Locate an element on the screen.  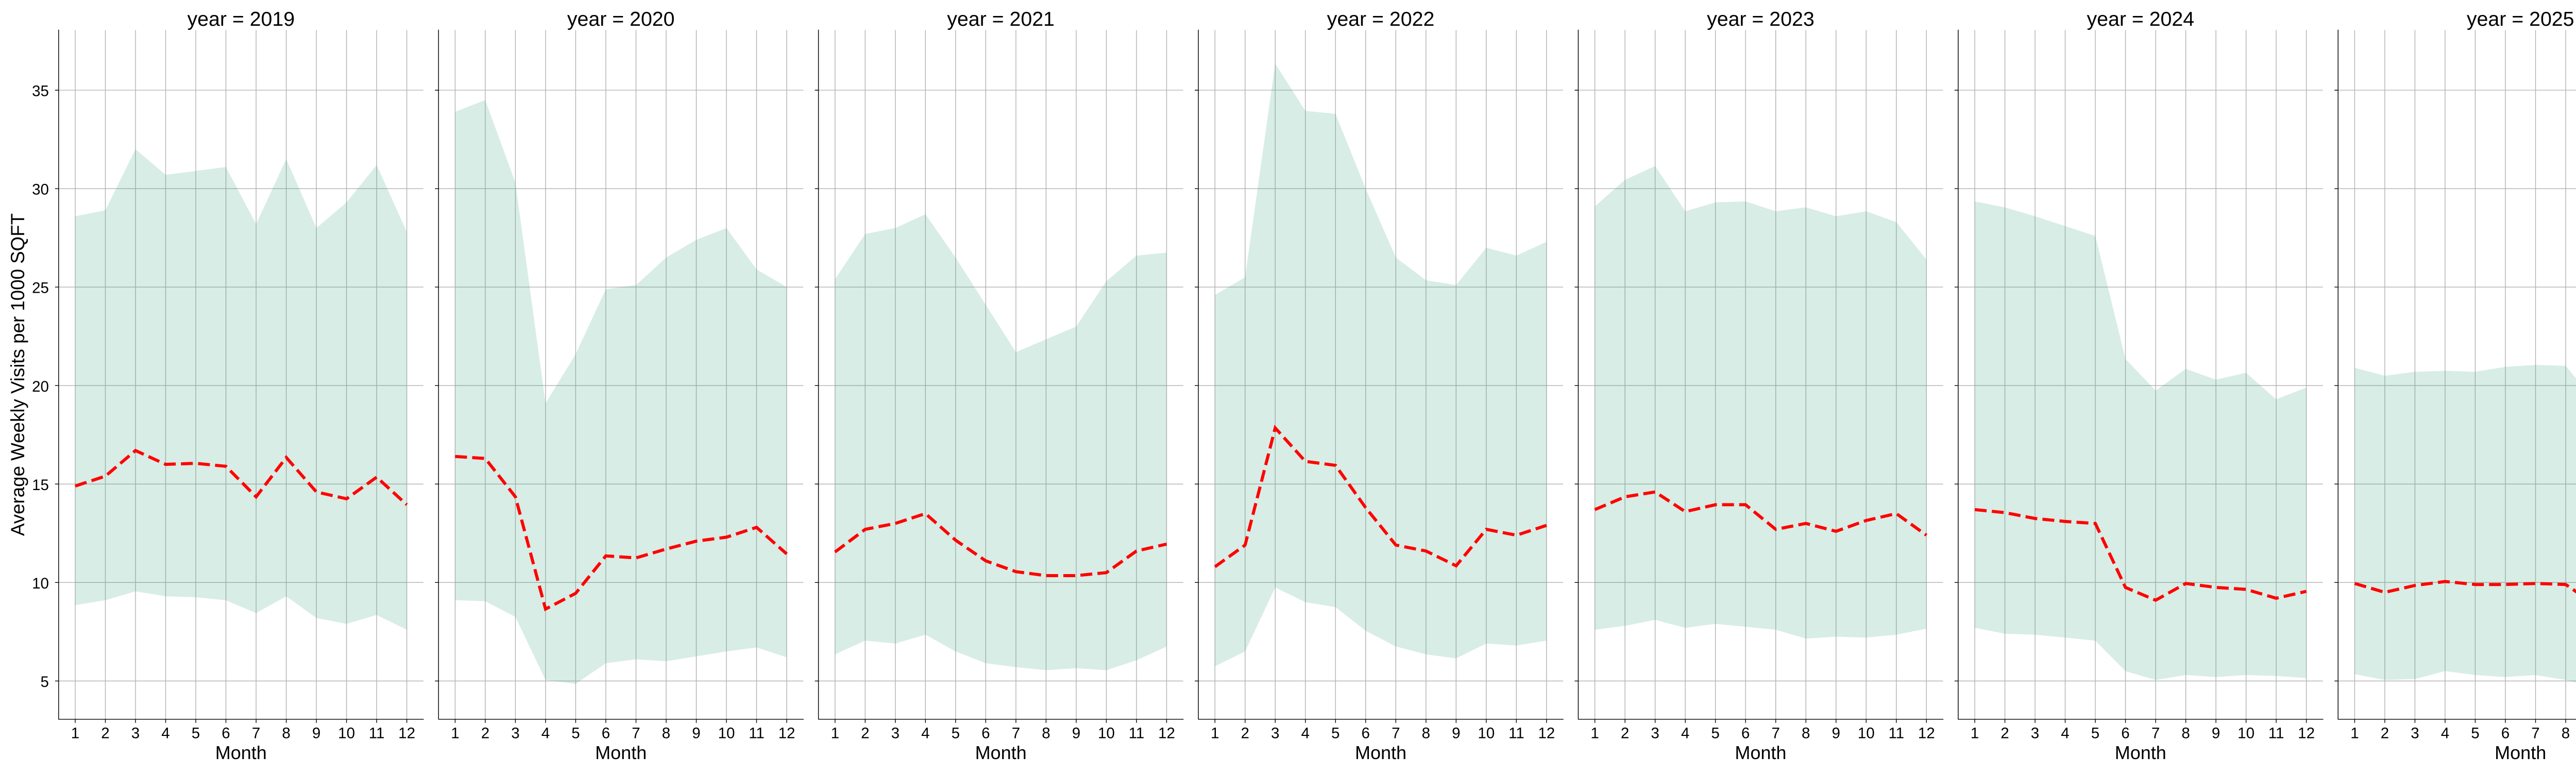
svg-text: year = 2021 is located at coordinates (1001, 19).